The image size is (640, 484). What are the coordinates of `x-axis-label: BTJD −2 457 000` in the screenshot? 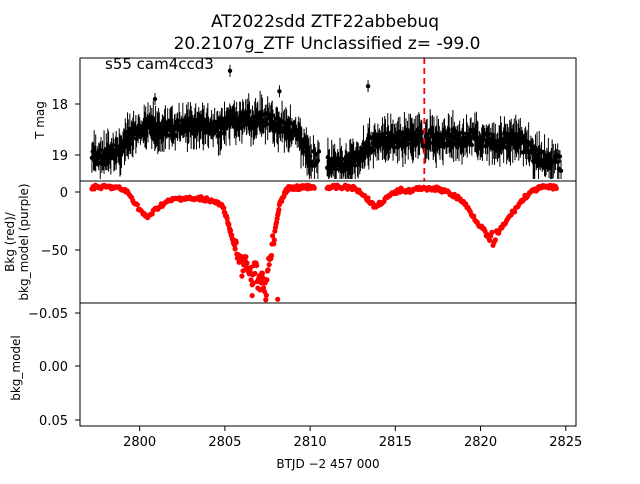 It's located at (327, 464).